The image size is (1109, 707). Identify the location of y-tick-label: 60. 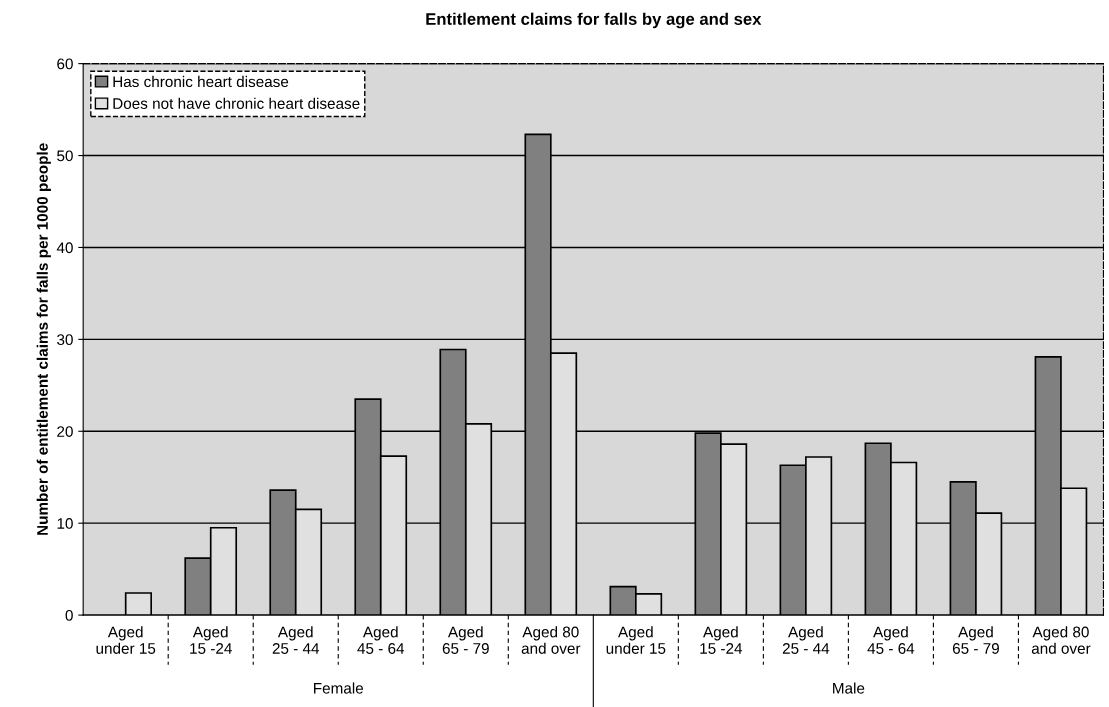
(65, 64).